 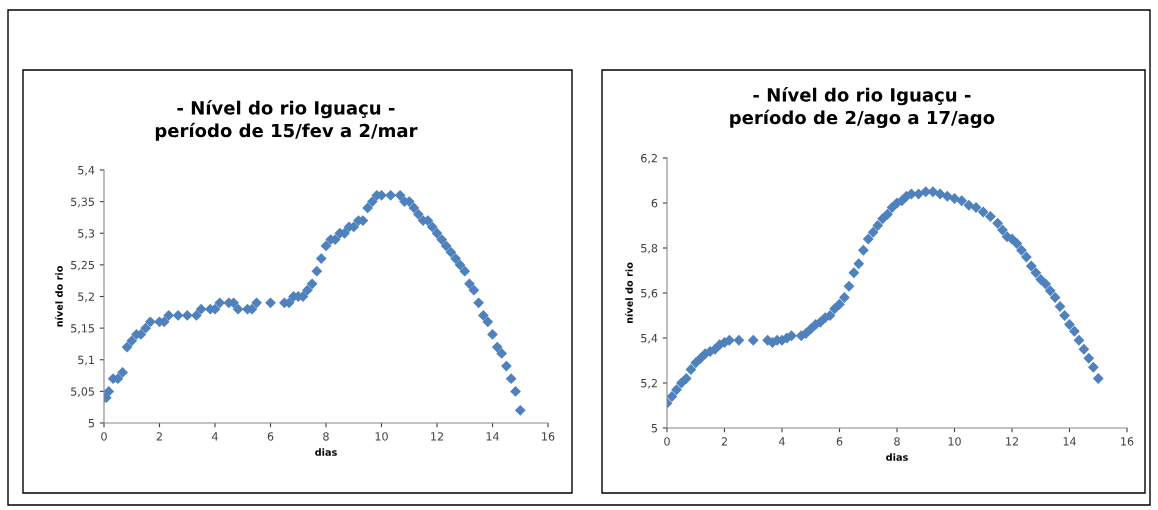 What do you see at coordinates (649, 158) in the screenshot?
I see `y-tick-label: 6,2` at bounding box center [649, 158].